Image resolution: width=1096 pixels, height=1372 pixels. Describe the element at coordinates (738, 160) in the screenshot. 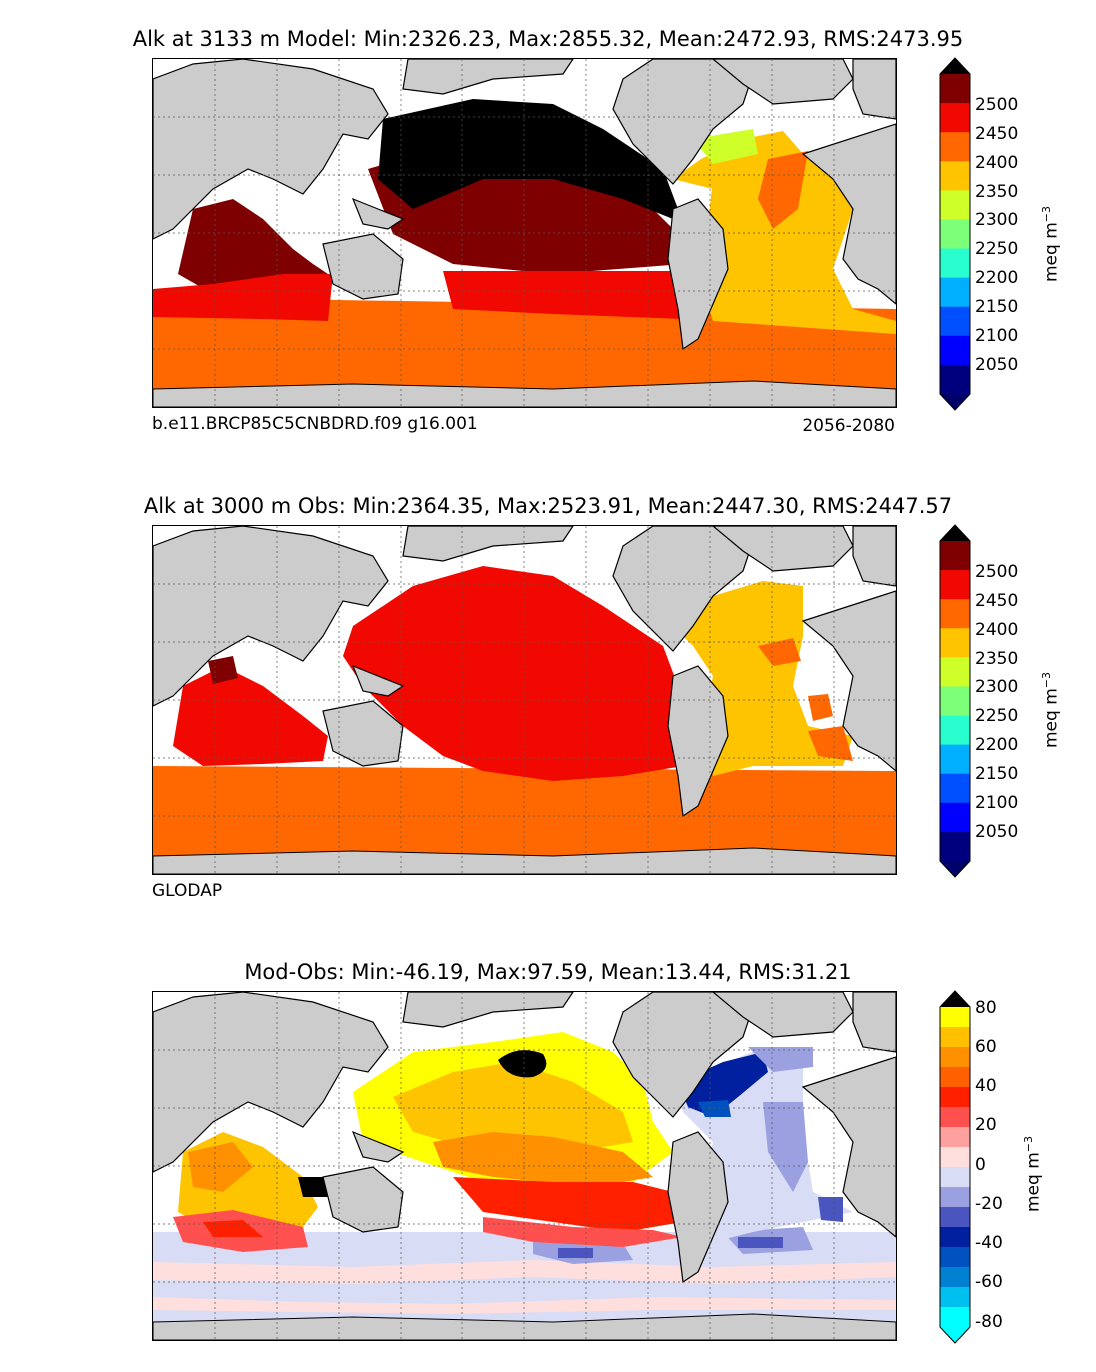

I see `model-atlantic-north` at that location.